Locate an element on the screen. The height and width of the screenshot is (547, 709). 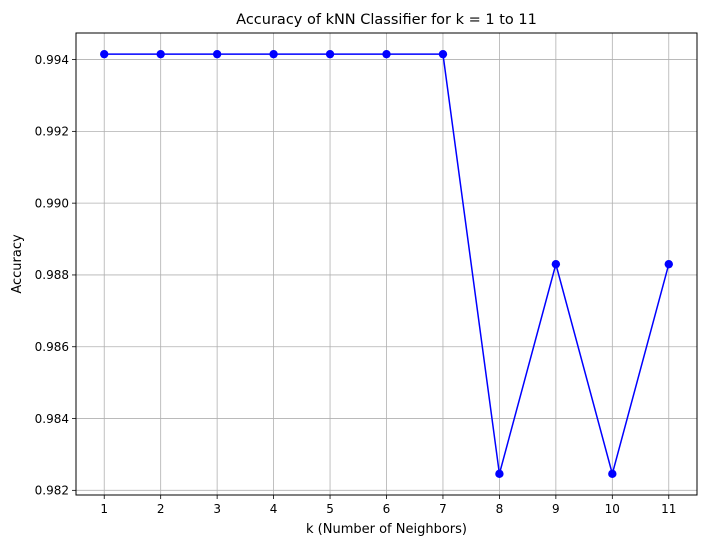
x-axis: 1 2 3 4 5 6 7 8 9 10 11 is located at coordinates (388, 505).